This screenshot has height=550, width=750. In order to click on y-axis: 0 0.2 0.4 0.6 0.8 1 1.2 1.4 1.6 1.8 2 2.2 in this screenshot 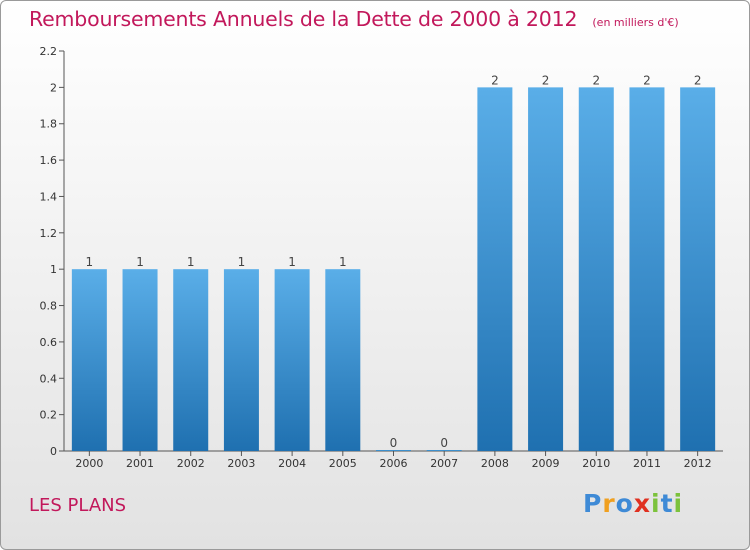, I will do `click(52, 251)`.